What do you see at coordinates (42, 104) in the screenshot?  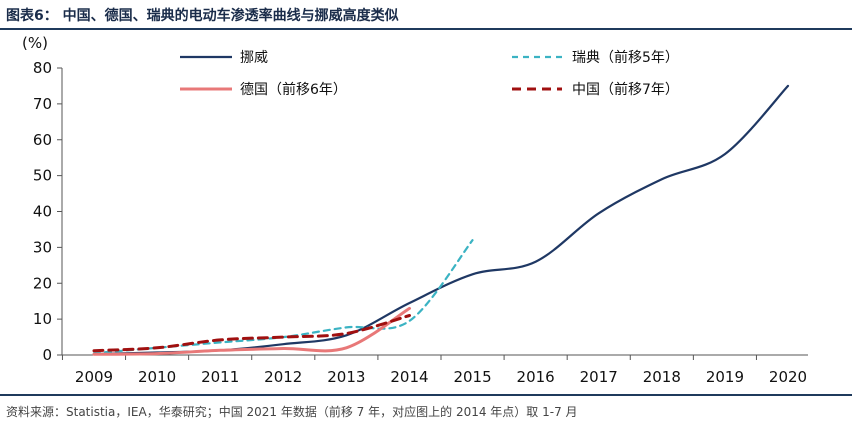 I see `y-tick-label: 70` at bounding box center [42, 104].